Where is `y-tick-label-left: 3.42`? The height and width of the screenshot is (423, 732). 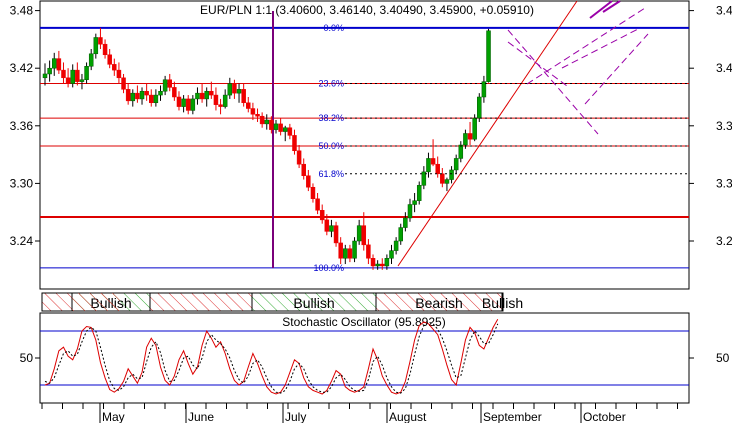
y-tick-label-left: 3.42 is located at coordinates (22, 68).